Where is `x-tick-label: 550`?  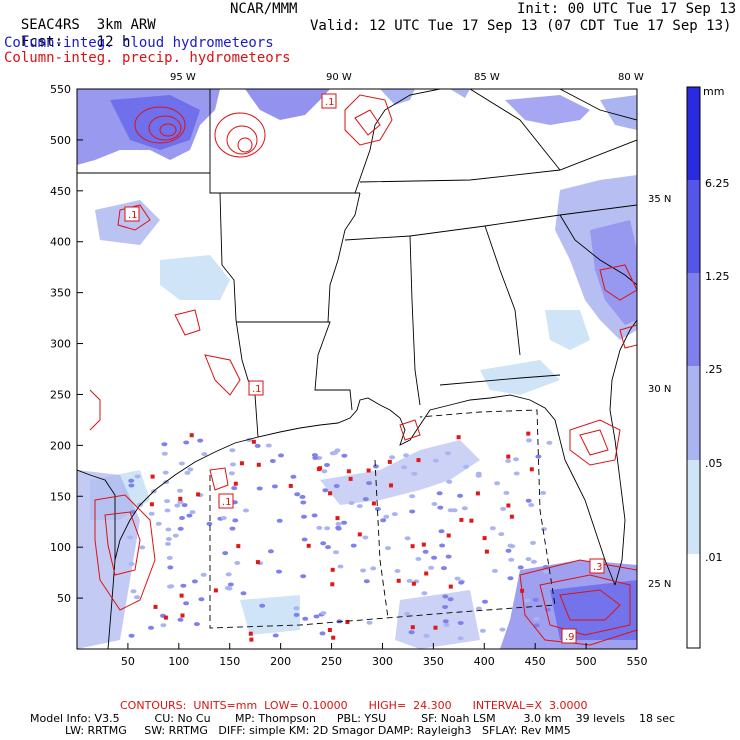
x-tick-label: 550 is located at coordinates (637, 661).